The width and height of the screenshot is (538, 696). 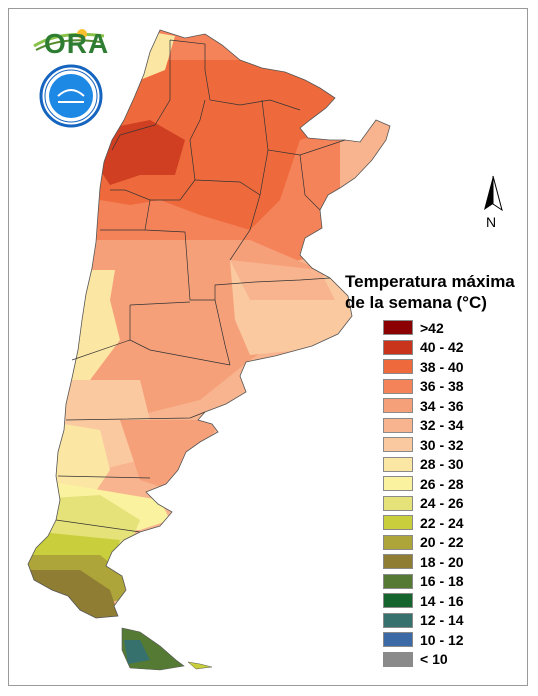 I want to click on legend-item: 16 - 18, so click(x=423, y=582).